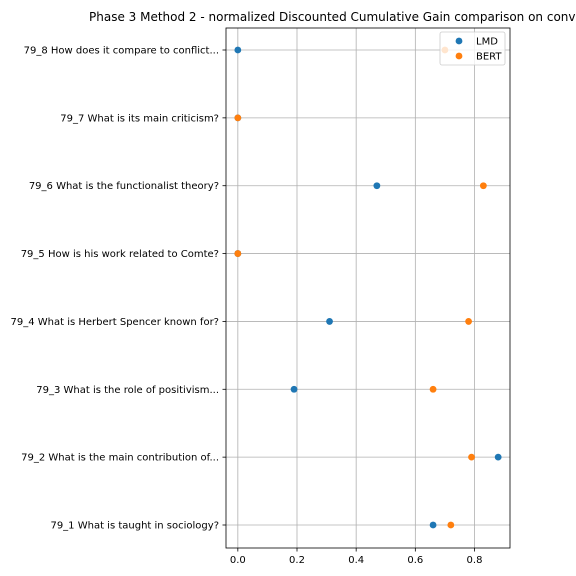  What do you see at coordinates (489, 57) in the screenshot?
I see `legend-label-bert: BERT` at bounding box center [489, 57].